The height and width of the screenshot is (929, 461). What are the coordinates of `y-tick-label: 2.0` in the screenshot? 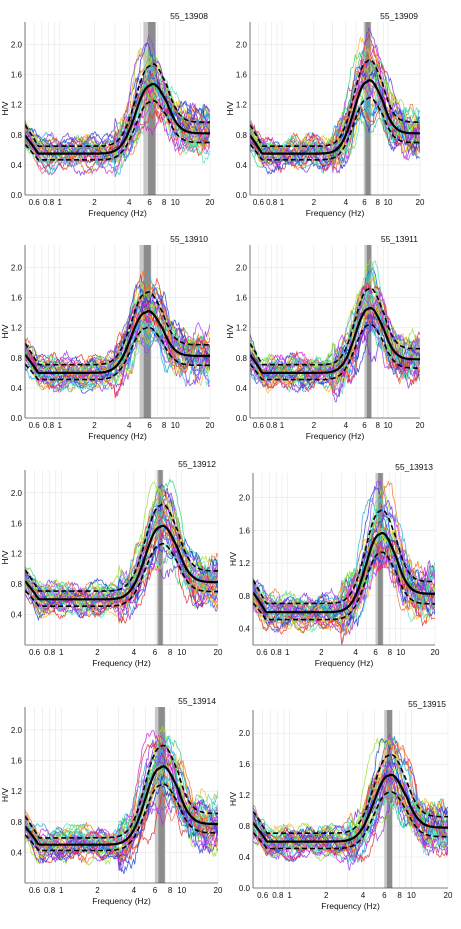 It's located at (242, 268).